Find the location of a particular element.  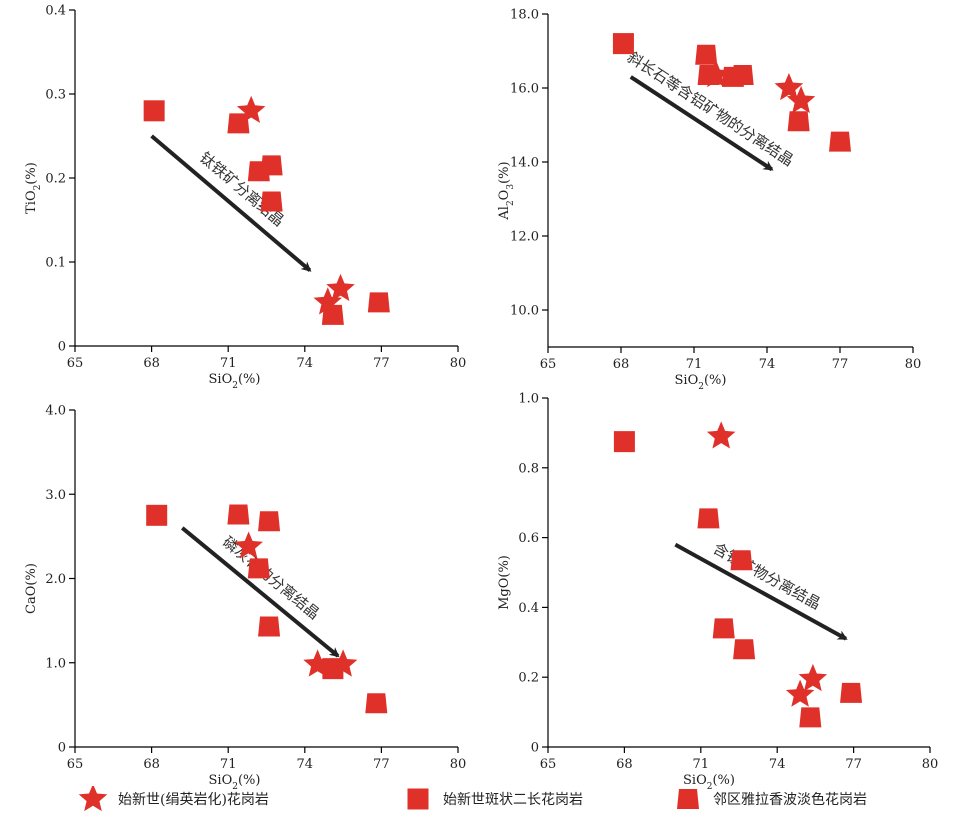

triangle-icon is located at coordinates (688, 799).